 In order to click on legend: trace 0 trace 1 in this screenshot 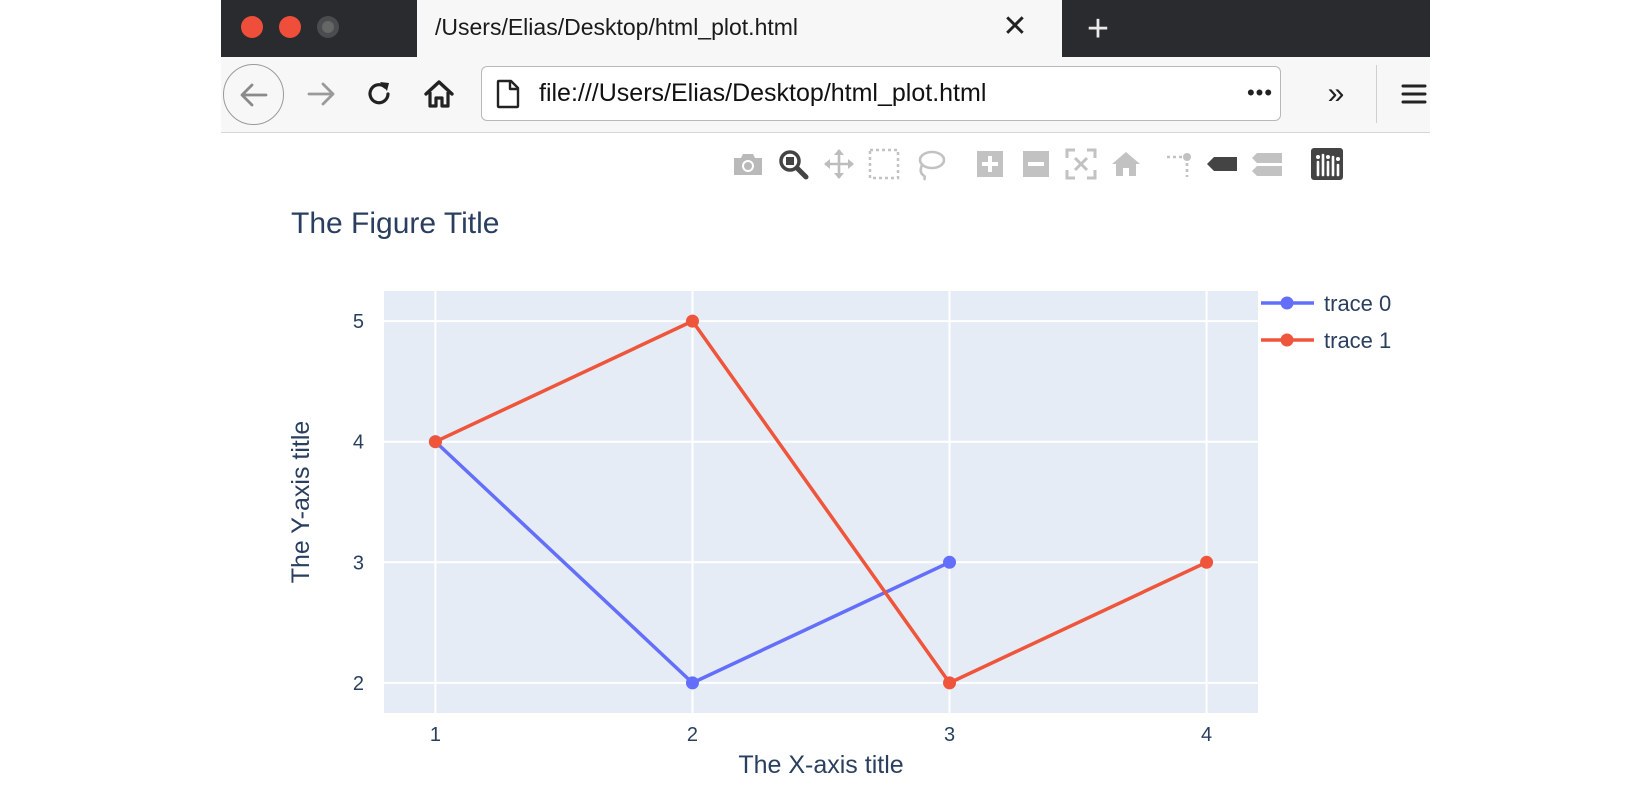, I will do `click(1326, 322)`.